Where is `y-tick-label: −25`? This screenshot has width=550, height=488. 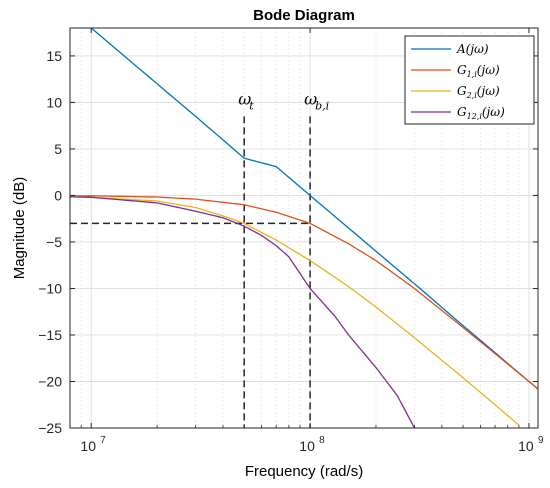
y-tick-label: −25 is located at coordinates (50, 428).